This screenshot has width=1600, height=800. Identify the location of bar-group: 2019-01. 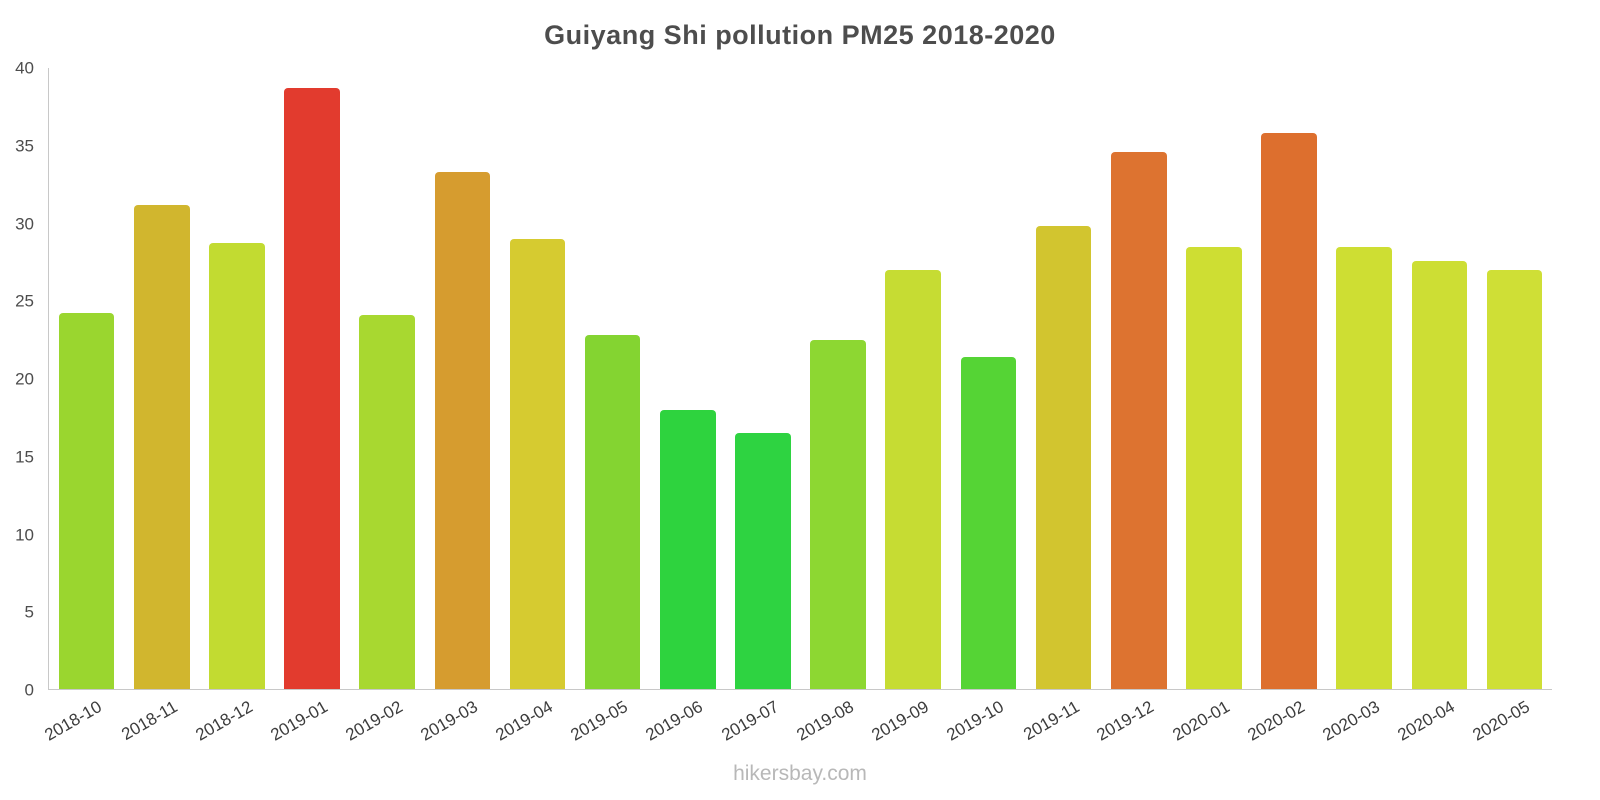
(308, 406).